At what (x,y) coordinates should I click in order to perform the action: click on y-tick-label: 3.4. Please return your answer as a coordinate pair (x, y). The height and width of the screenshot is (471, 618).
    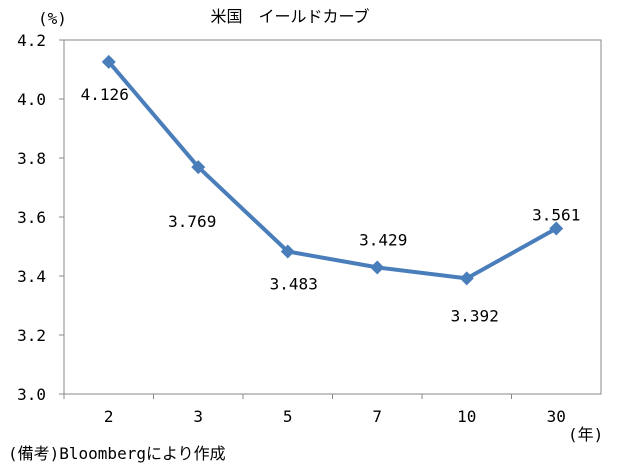
    Looking at the image, I should click on (31, 276).